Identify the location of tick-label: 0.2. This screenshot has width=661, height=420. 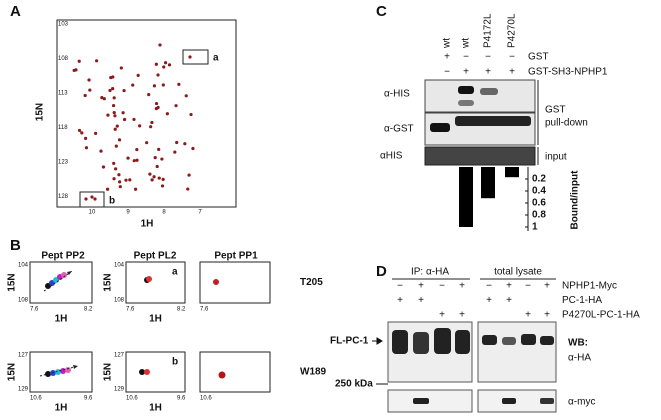
(539, 179).